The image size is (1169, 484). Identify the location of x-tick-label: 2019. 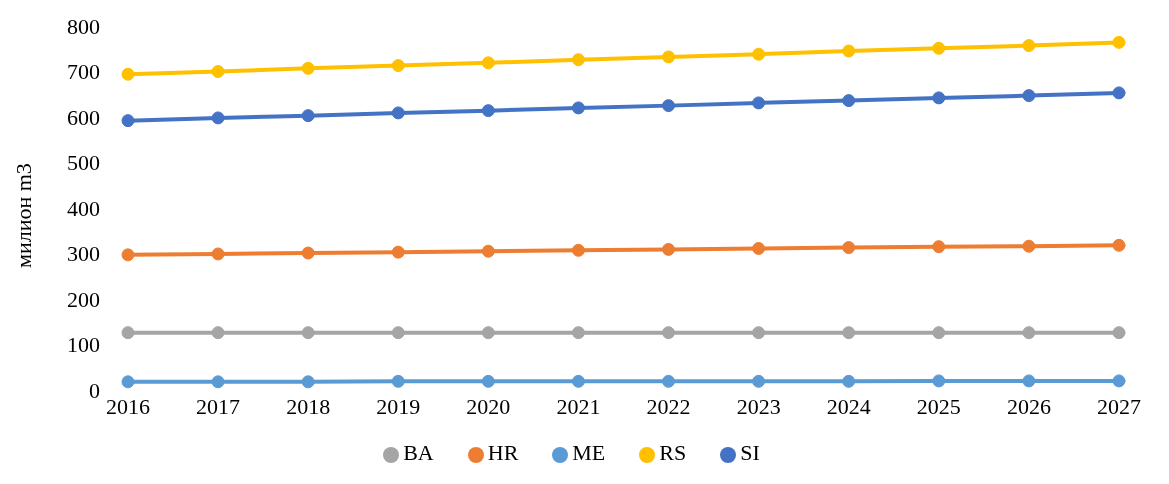
(398, 406).